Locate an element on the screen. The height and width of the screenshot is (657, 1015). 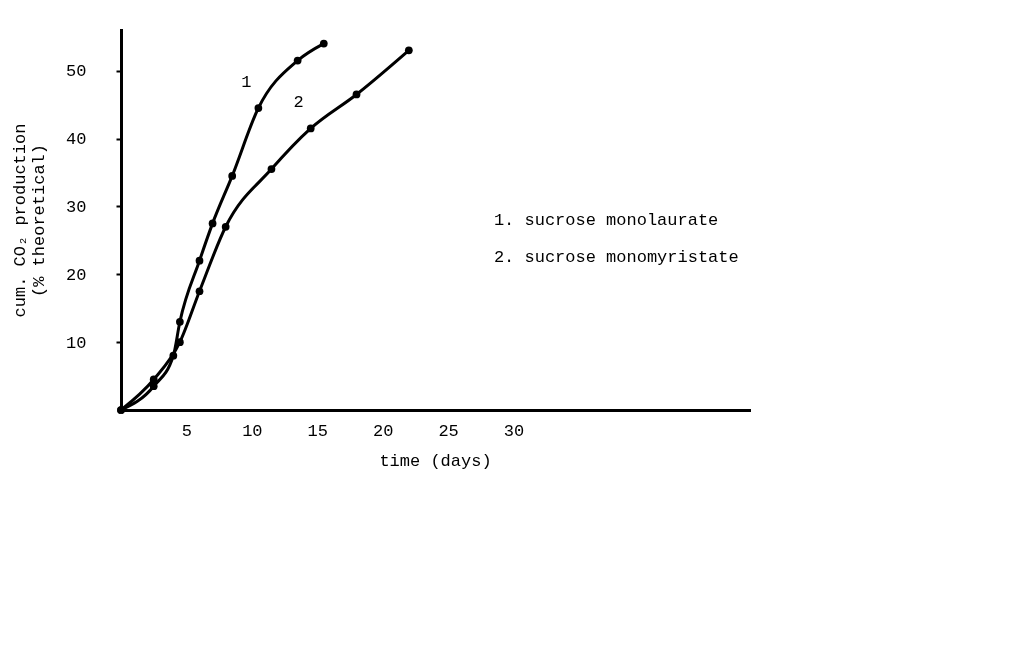
y-axis-title: cum. CO₂ production (% theoretical) is located at coordinates (30, 220).